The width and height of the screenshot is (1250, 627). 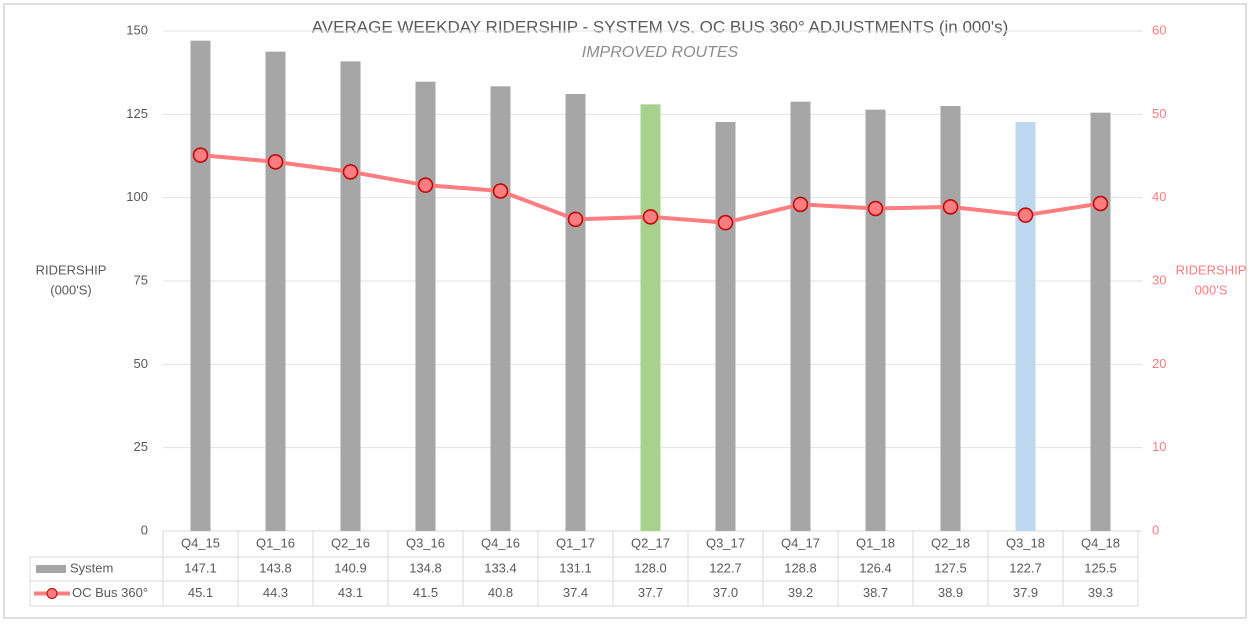 What do you see at coordinates (350, 567) in the screenshot?
I see `table-value: 140.9` at bounding box center [350, 567].